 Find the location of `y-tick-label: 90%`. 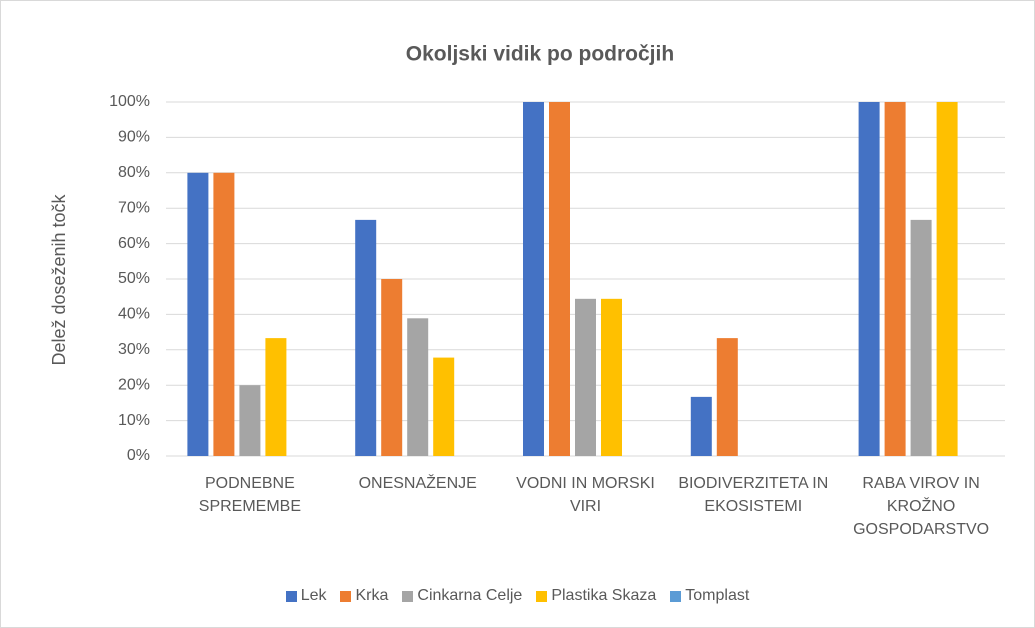

y-tick-label: 90% is located at coordinates (134, 137).